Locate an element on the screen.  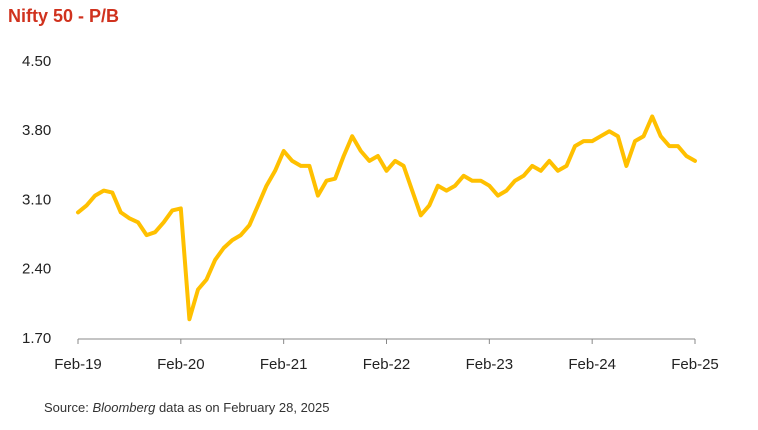
y-tick-label: 4.50 is located at coordinates (36, 61).